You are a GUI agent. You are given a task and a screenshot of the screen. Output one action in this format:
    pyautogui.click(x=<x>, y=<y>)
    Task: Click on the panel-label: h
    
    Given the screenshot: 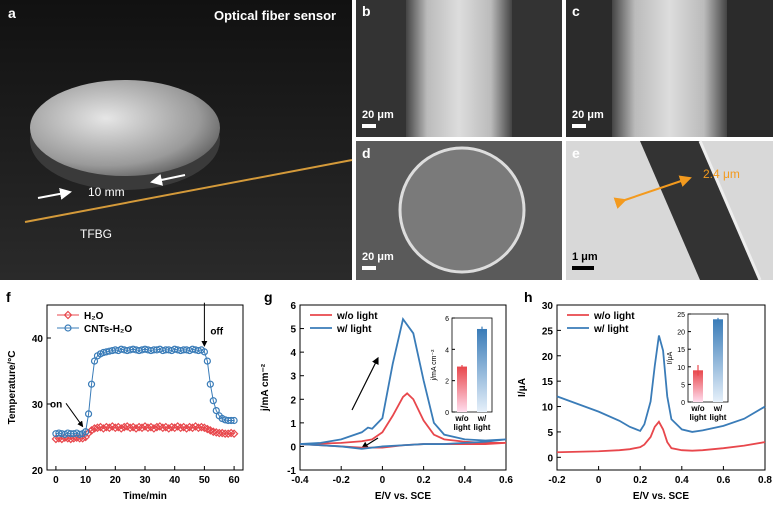 What is the action you would take?
    pyautogui.click(x=528, y=297)
    